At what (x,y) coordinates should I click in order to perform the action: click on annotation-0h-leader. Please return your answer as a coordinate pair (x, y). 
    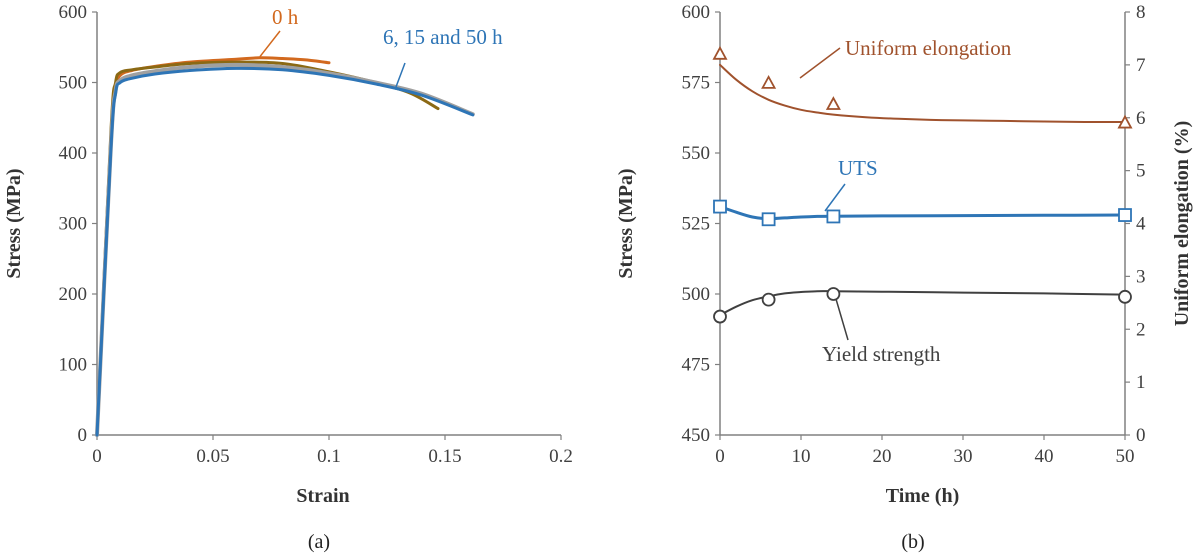
    Looking at the image, I should click on (270, 43).